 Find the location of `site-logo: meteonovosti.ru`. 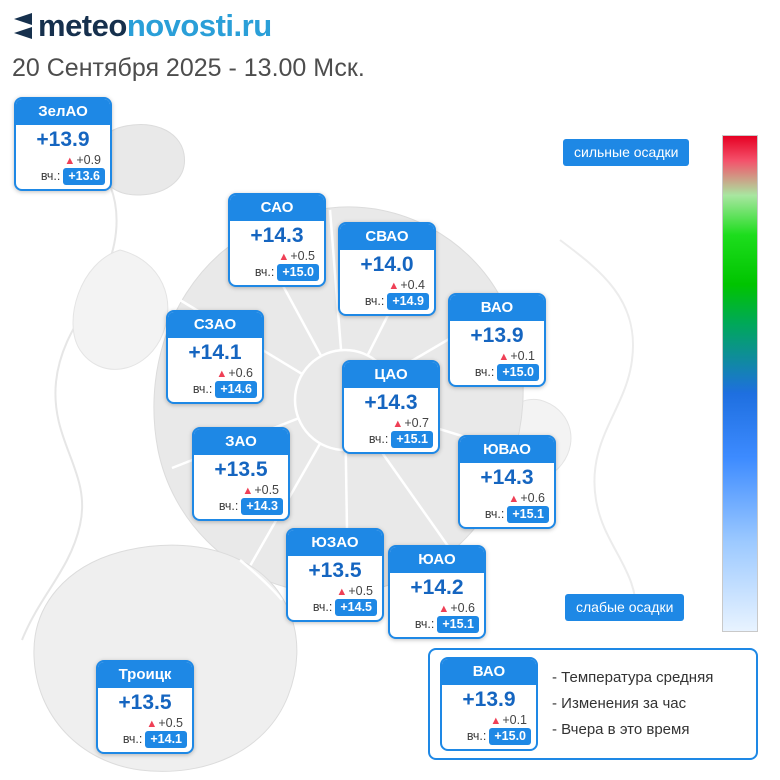

site-logo: meteonovosti.ru is located at coordinates (188, 26).